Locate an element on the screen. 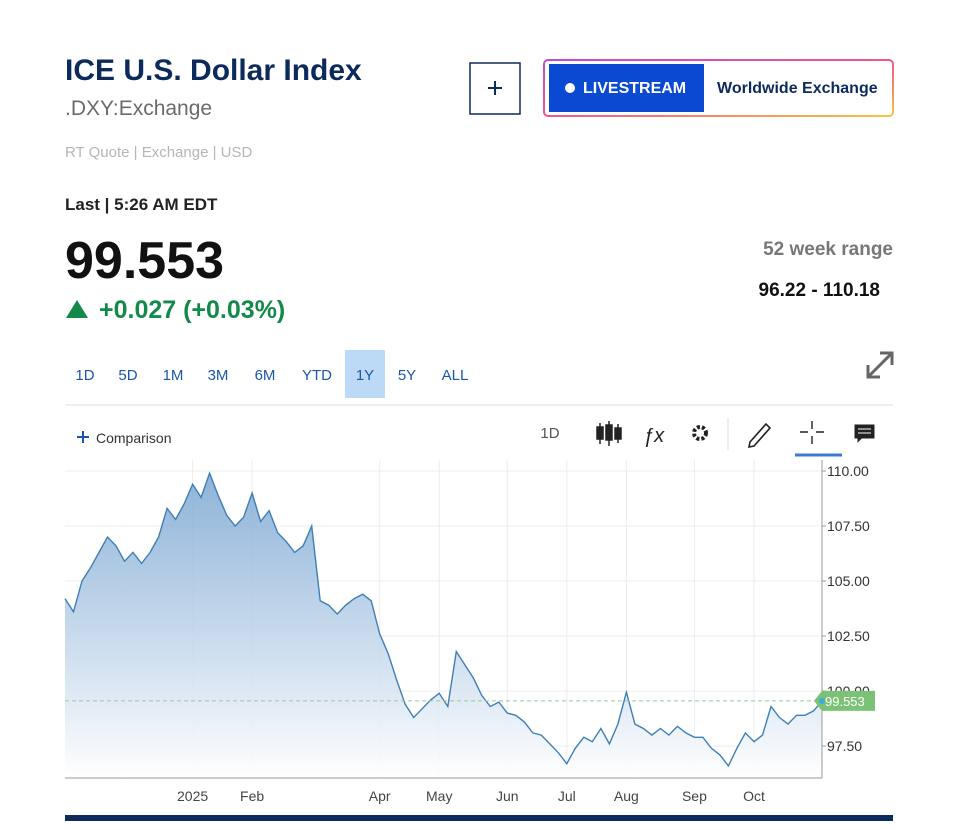  last-point is located at coordinates (822, 700).